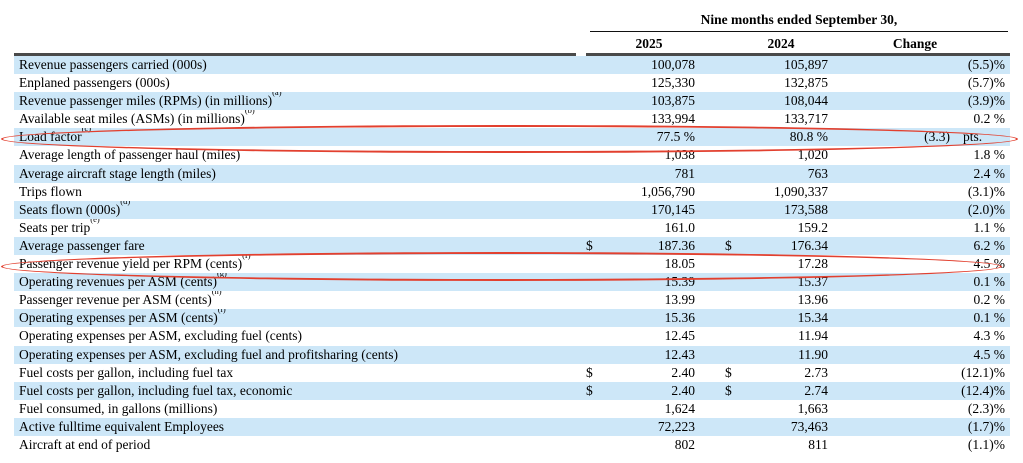 The image size is (1023, 463). What do you see at coordinates (937, 137) in the screenshot?
I see `value-change: (3.3)` at bounding box center [937, 137].